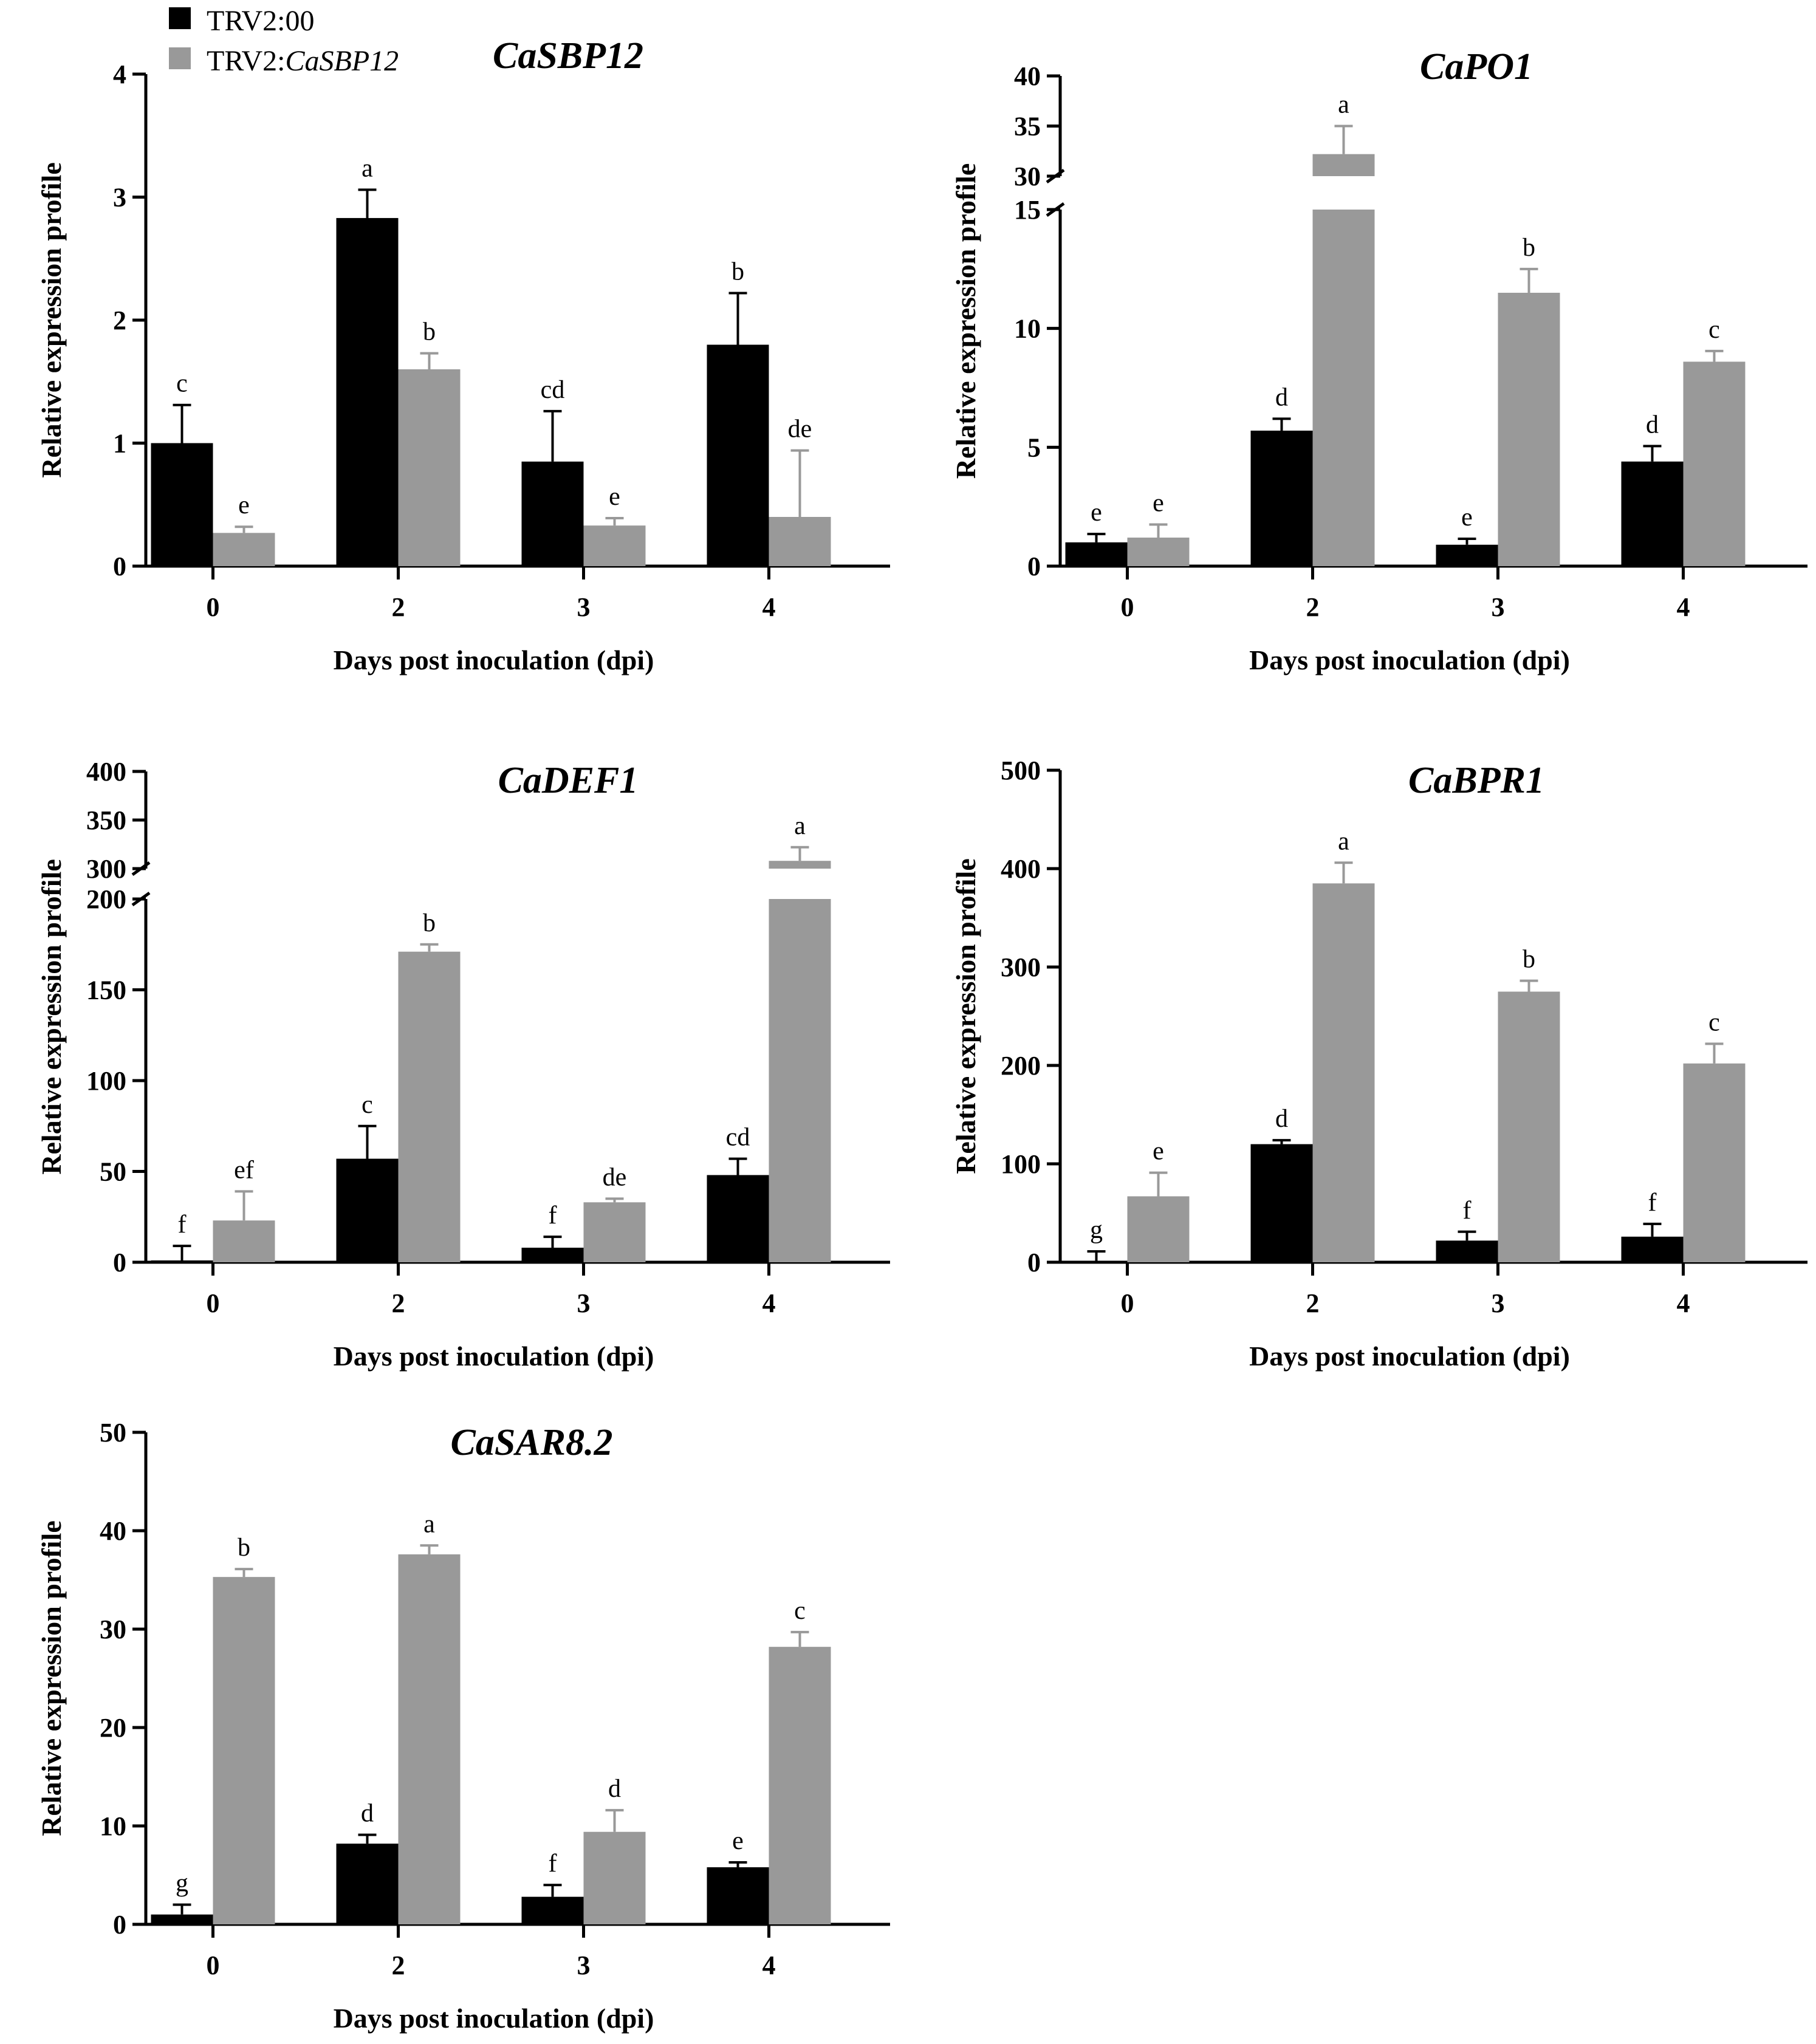  I want to click on legend-label: TRV2:00, so click(261, 21).